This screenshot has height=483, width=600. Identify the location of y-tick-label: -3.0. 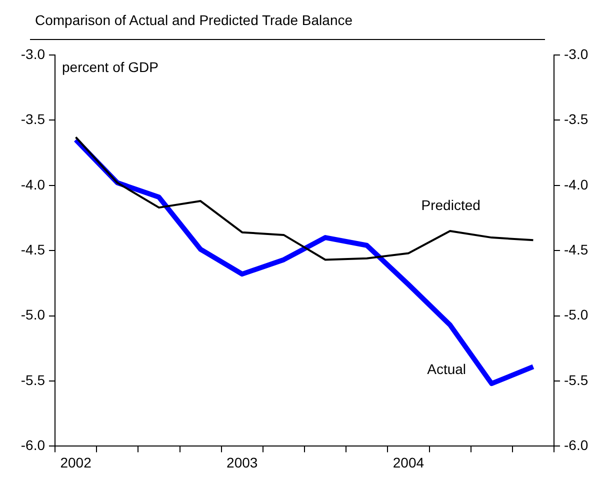
(33, 54).